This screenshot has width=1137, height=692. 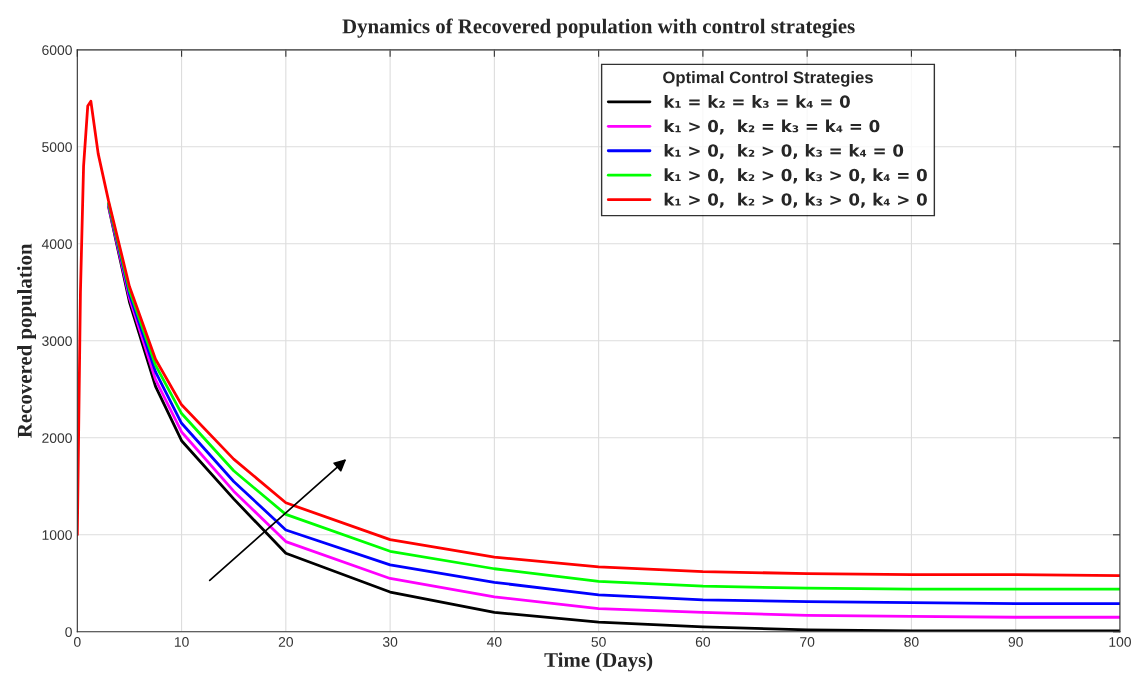 I want to click on x-tick-label: 60, so click(x=703, y=642).